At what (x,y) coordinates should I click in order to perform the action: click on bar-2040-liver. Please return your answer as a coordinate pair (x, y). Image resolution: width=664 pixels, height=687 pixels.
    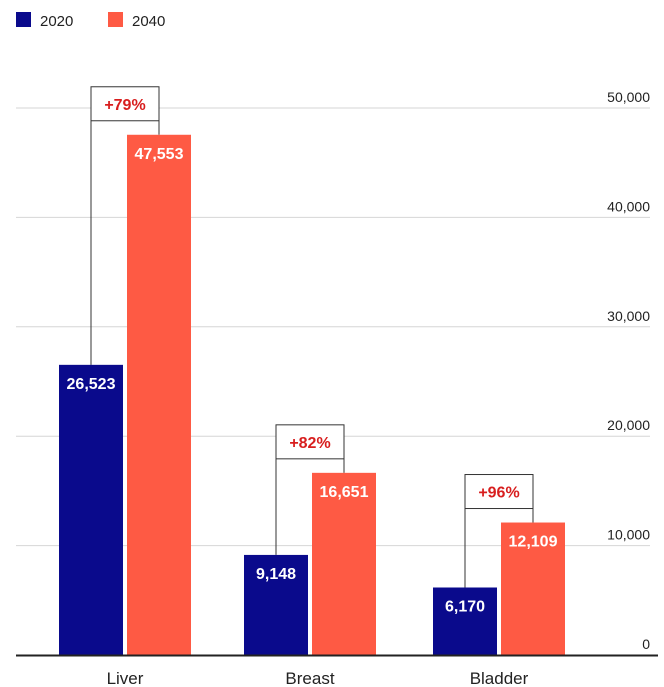
    Looking at the image, I should click on (159, 394).